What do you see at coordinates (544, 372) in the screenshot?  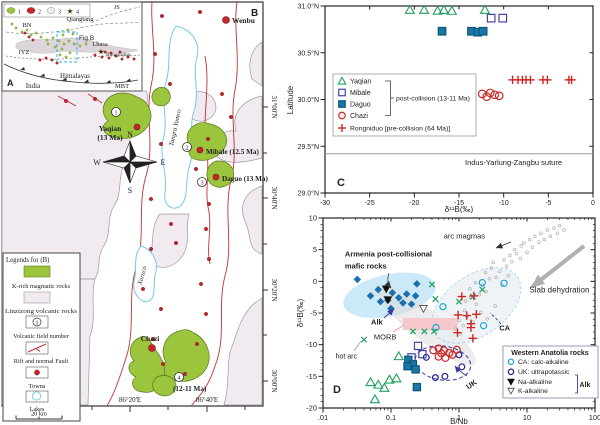 I see `d-legend-label-1: UK: ultrapotassic` at bounding box center [544, 372].